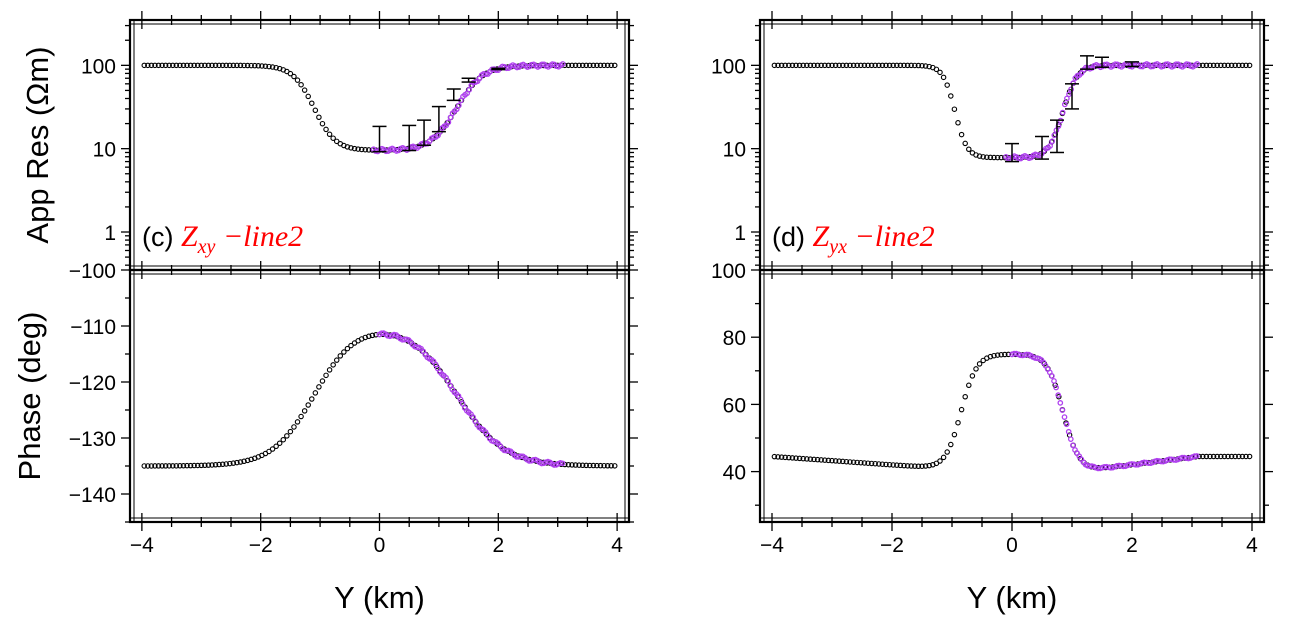 This screenshot has width=1292, height=621. What do you see at coordinates (380, 545) in the screenshot?
I see `x-tick-label: 0` at bounding box center [380, 545].